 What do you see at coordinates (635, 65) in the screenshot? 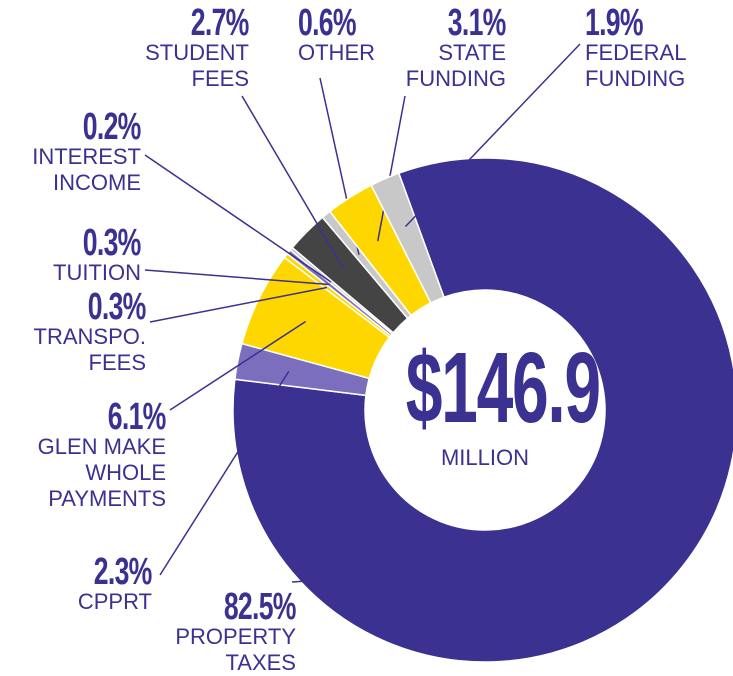
I see `category-label: FEDERAL FUNDING` at bounding box center [635, 65].